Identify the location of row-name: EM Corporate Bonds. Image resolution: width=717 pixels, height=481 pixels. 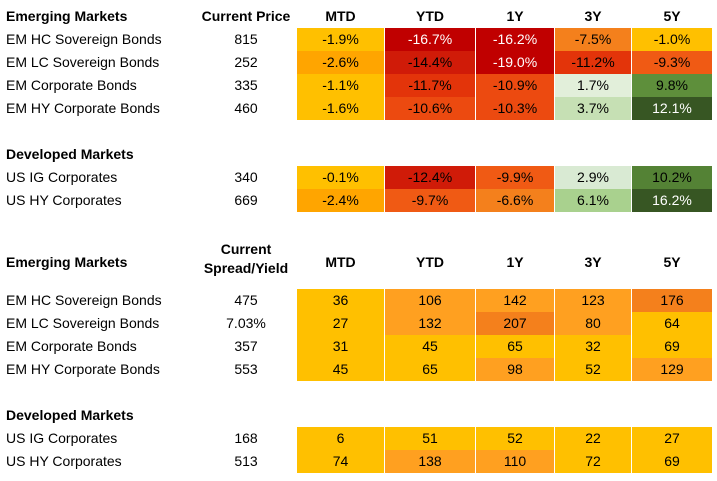
(71, 346).